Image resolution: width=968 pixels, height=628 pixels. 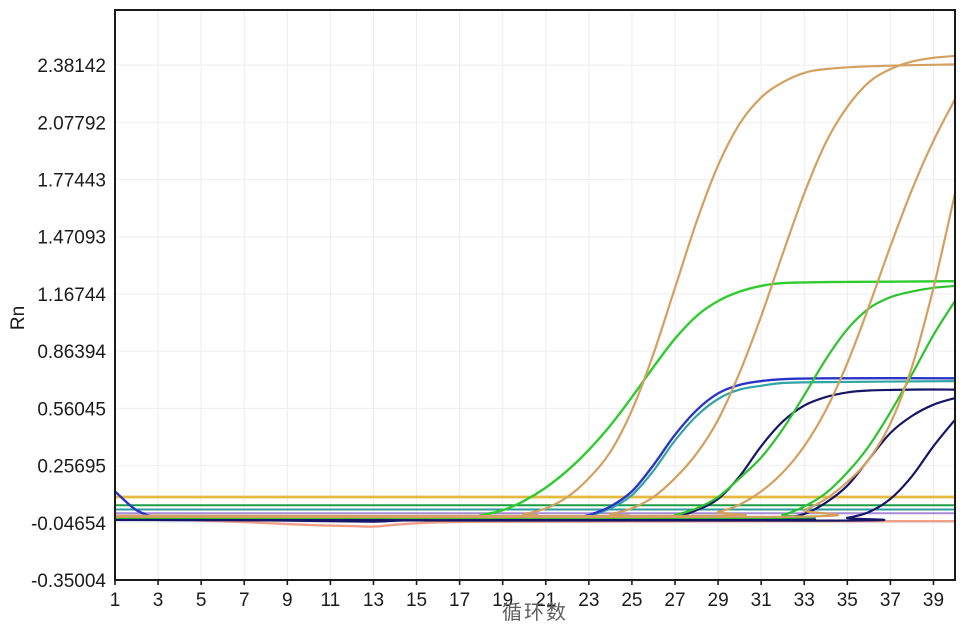 I want to click on y-tick-label: 0.25695, so click(x=71, y=467).